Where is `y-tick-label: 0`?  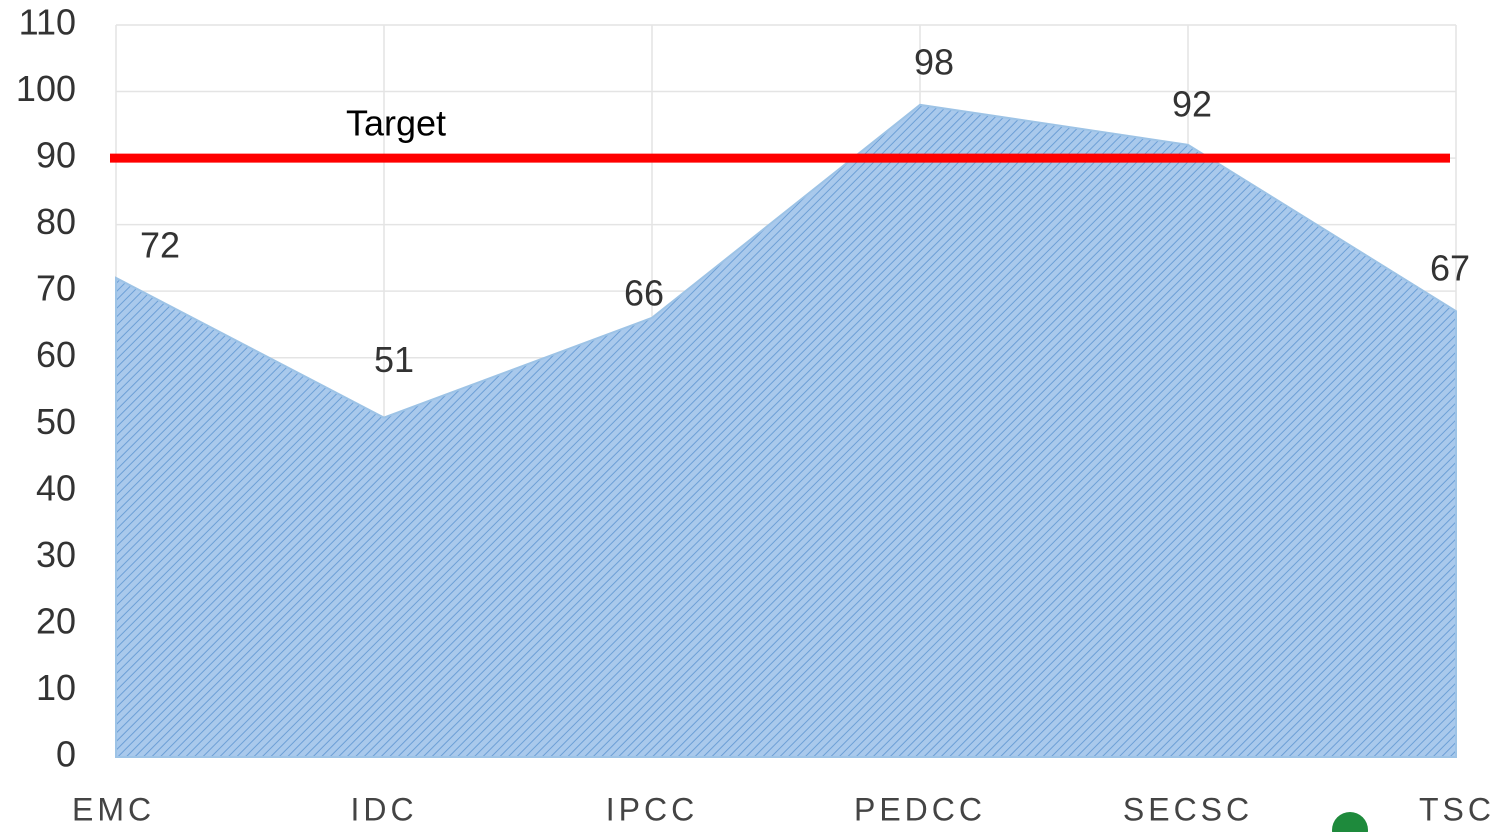
y-tick-label: 0 is located at coordinates (66, 754).